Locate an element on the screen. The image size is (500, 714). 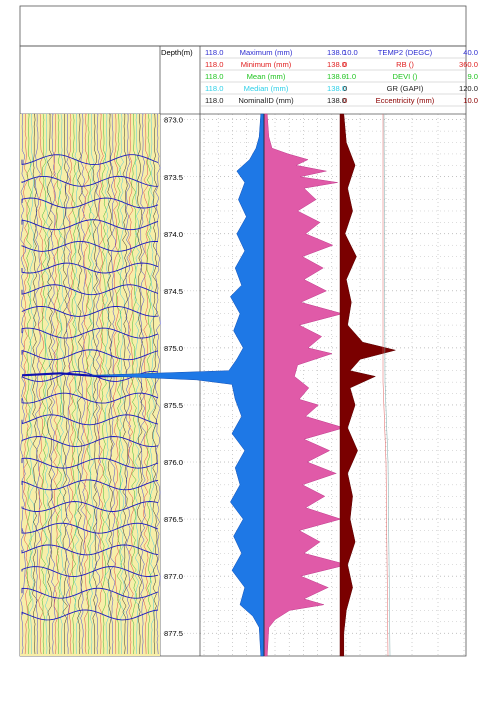
legend-row: 118.0 Median (mm) 138.00 GR (GAPI) 120.0 is located at coordinates (339, 89).